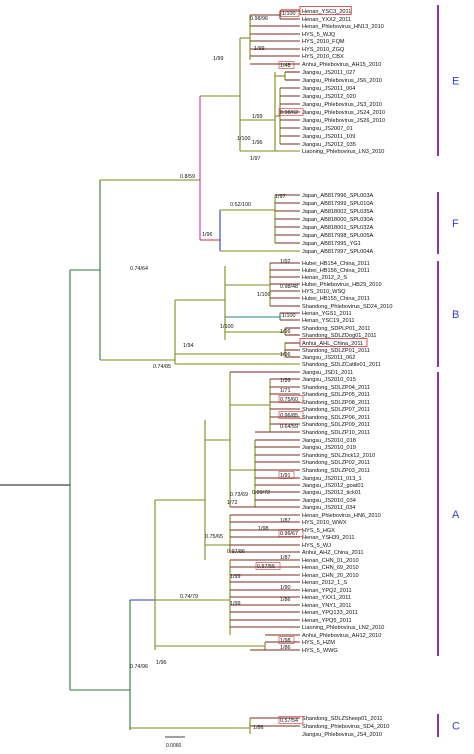  Describe the element at coordinates (328, 508) in the screenshot. I see `leaf-label: Jiangsu_JS2011_034` at that location.